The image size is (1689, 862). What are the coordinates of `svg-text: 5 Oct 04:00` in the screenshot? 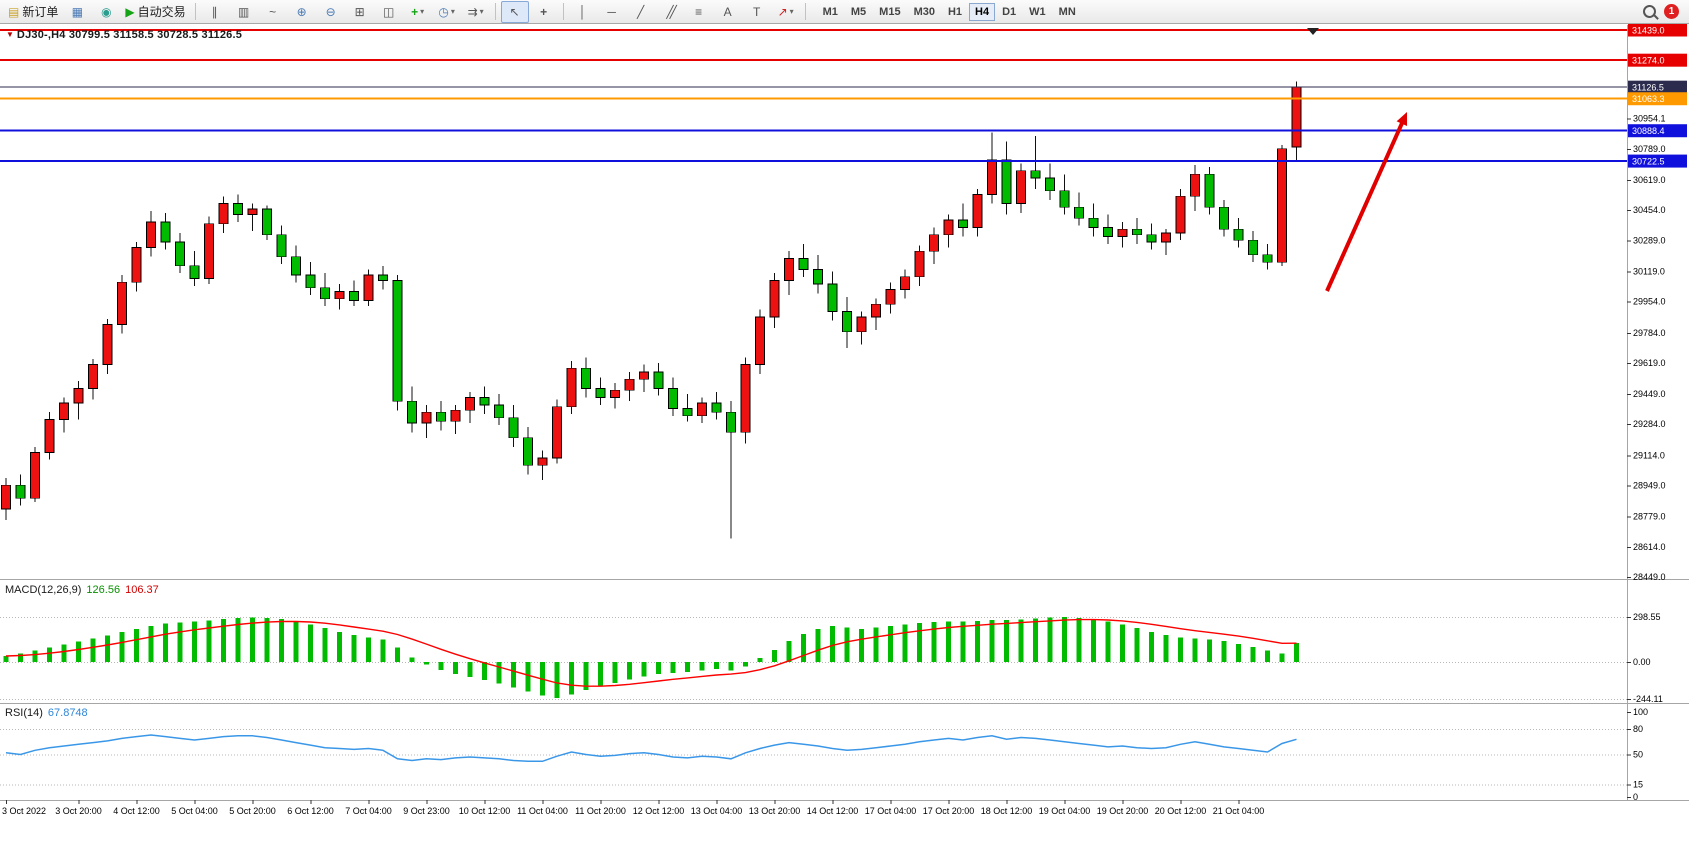 It's located at (194, 811).